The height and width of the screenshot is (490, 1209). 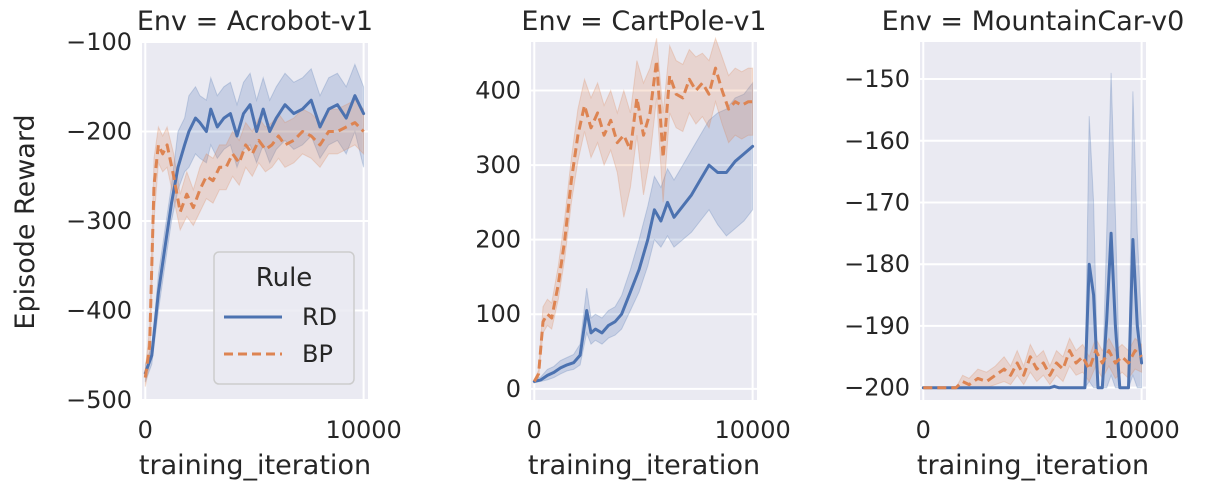 I want to click on legend: Rule RD BP, so click(x=284, y=318).